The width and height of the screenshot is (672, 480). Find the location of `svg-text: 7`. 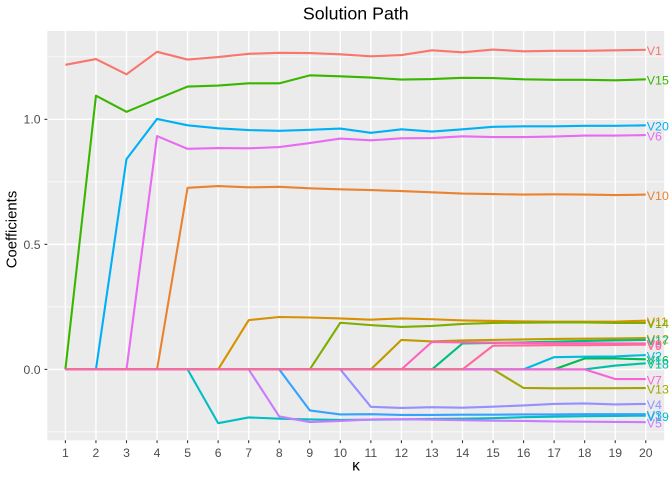

svg-text: 7 is located at coordinates (248, 453).